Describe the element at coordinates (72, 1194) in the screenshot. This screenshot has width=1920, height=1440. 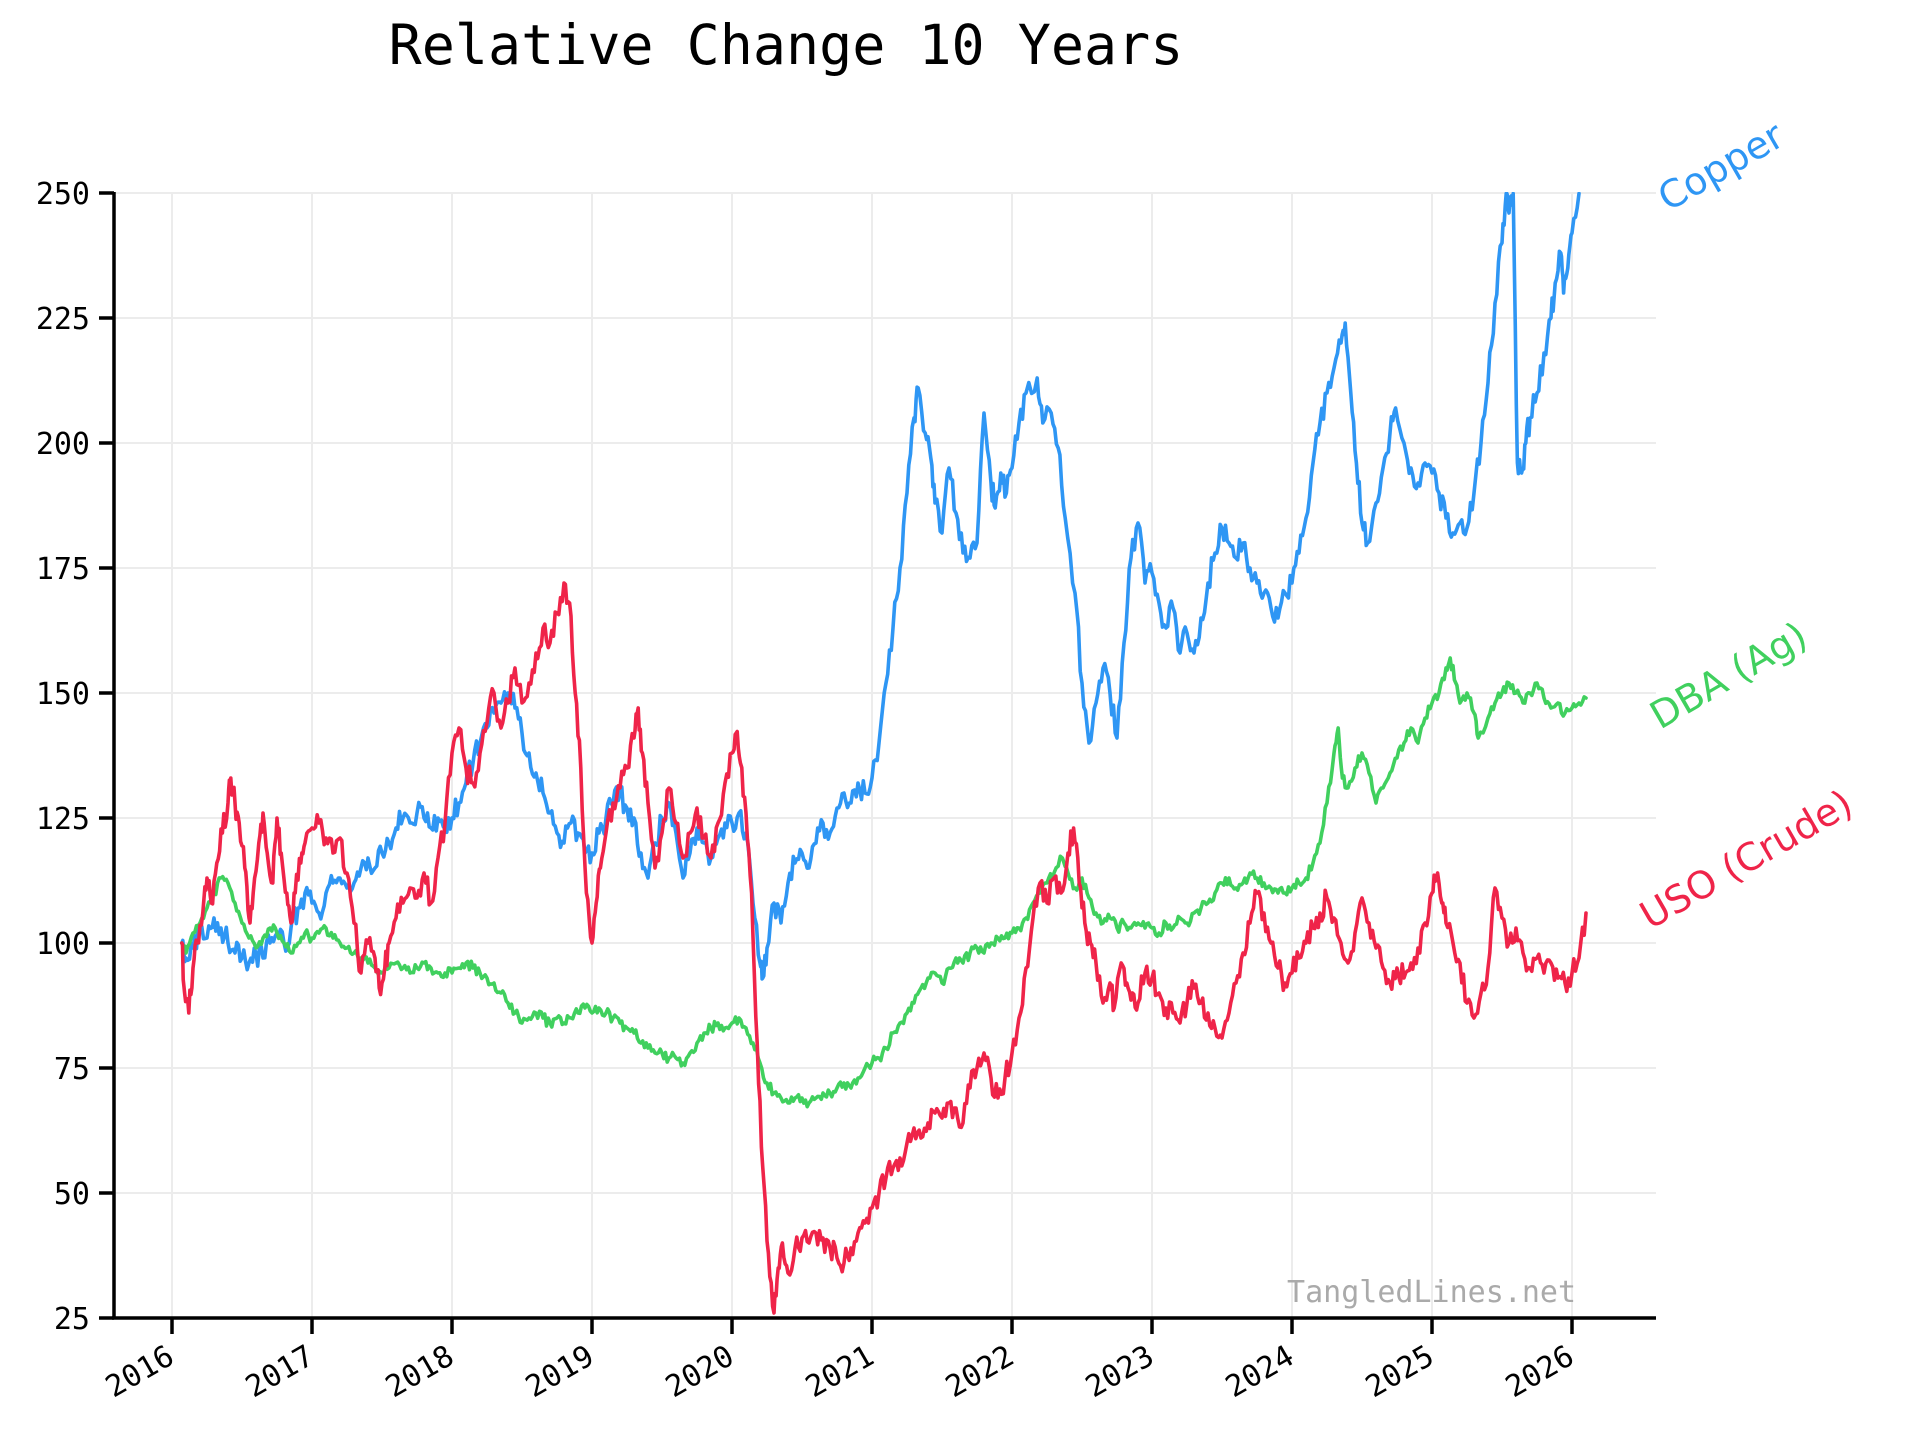
I see `y-tick-label: 50` at that location.